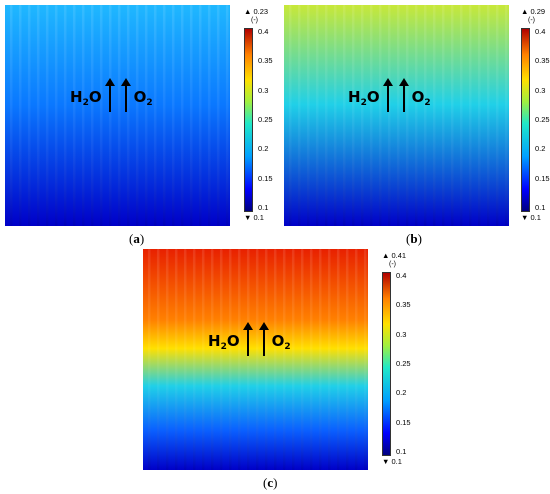 This screenshot has width=550, height=494. I want to click on colorbar-max-label: ▲ 0.23, so click(256, 11).